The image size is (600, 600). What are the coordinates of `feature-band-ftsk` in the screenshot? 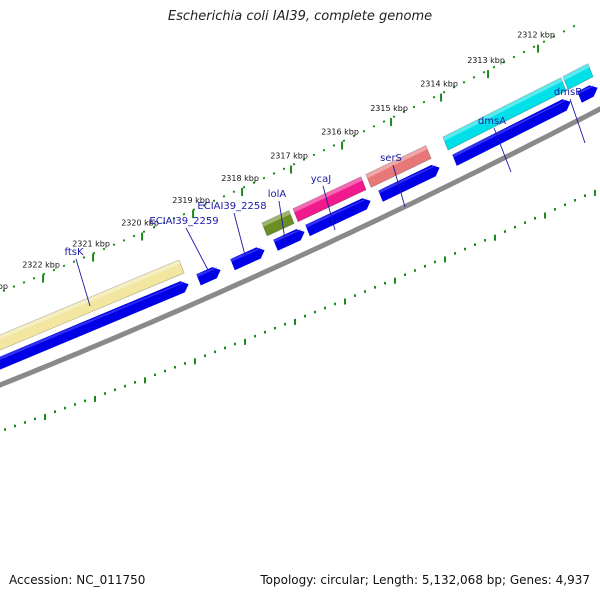 It's located at (92, 309).